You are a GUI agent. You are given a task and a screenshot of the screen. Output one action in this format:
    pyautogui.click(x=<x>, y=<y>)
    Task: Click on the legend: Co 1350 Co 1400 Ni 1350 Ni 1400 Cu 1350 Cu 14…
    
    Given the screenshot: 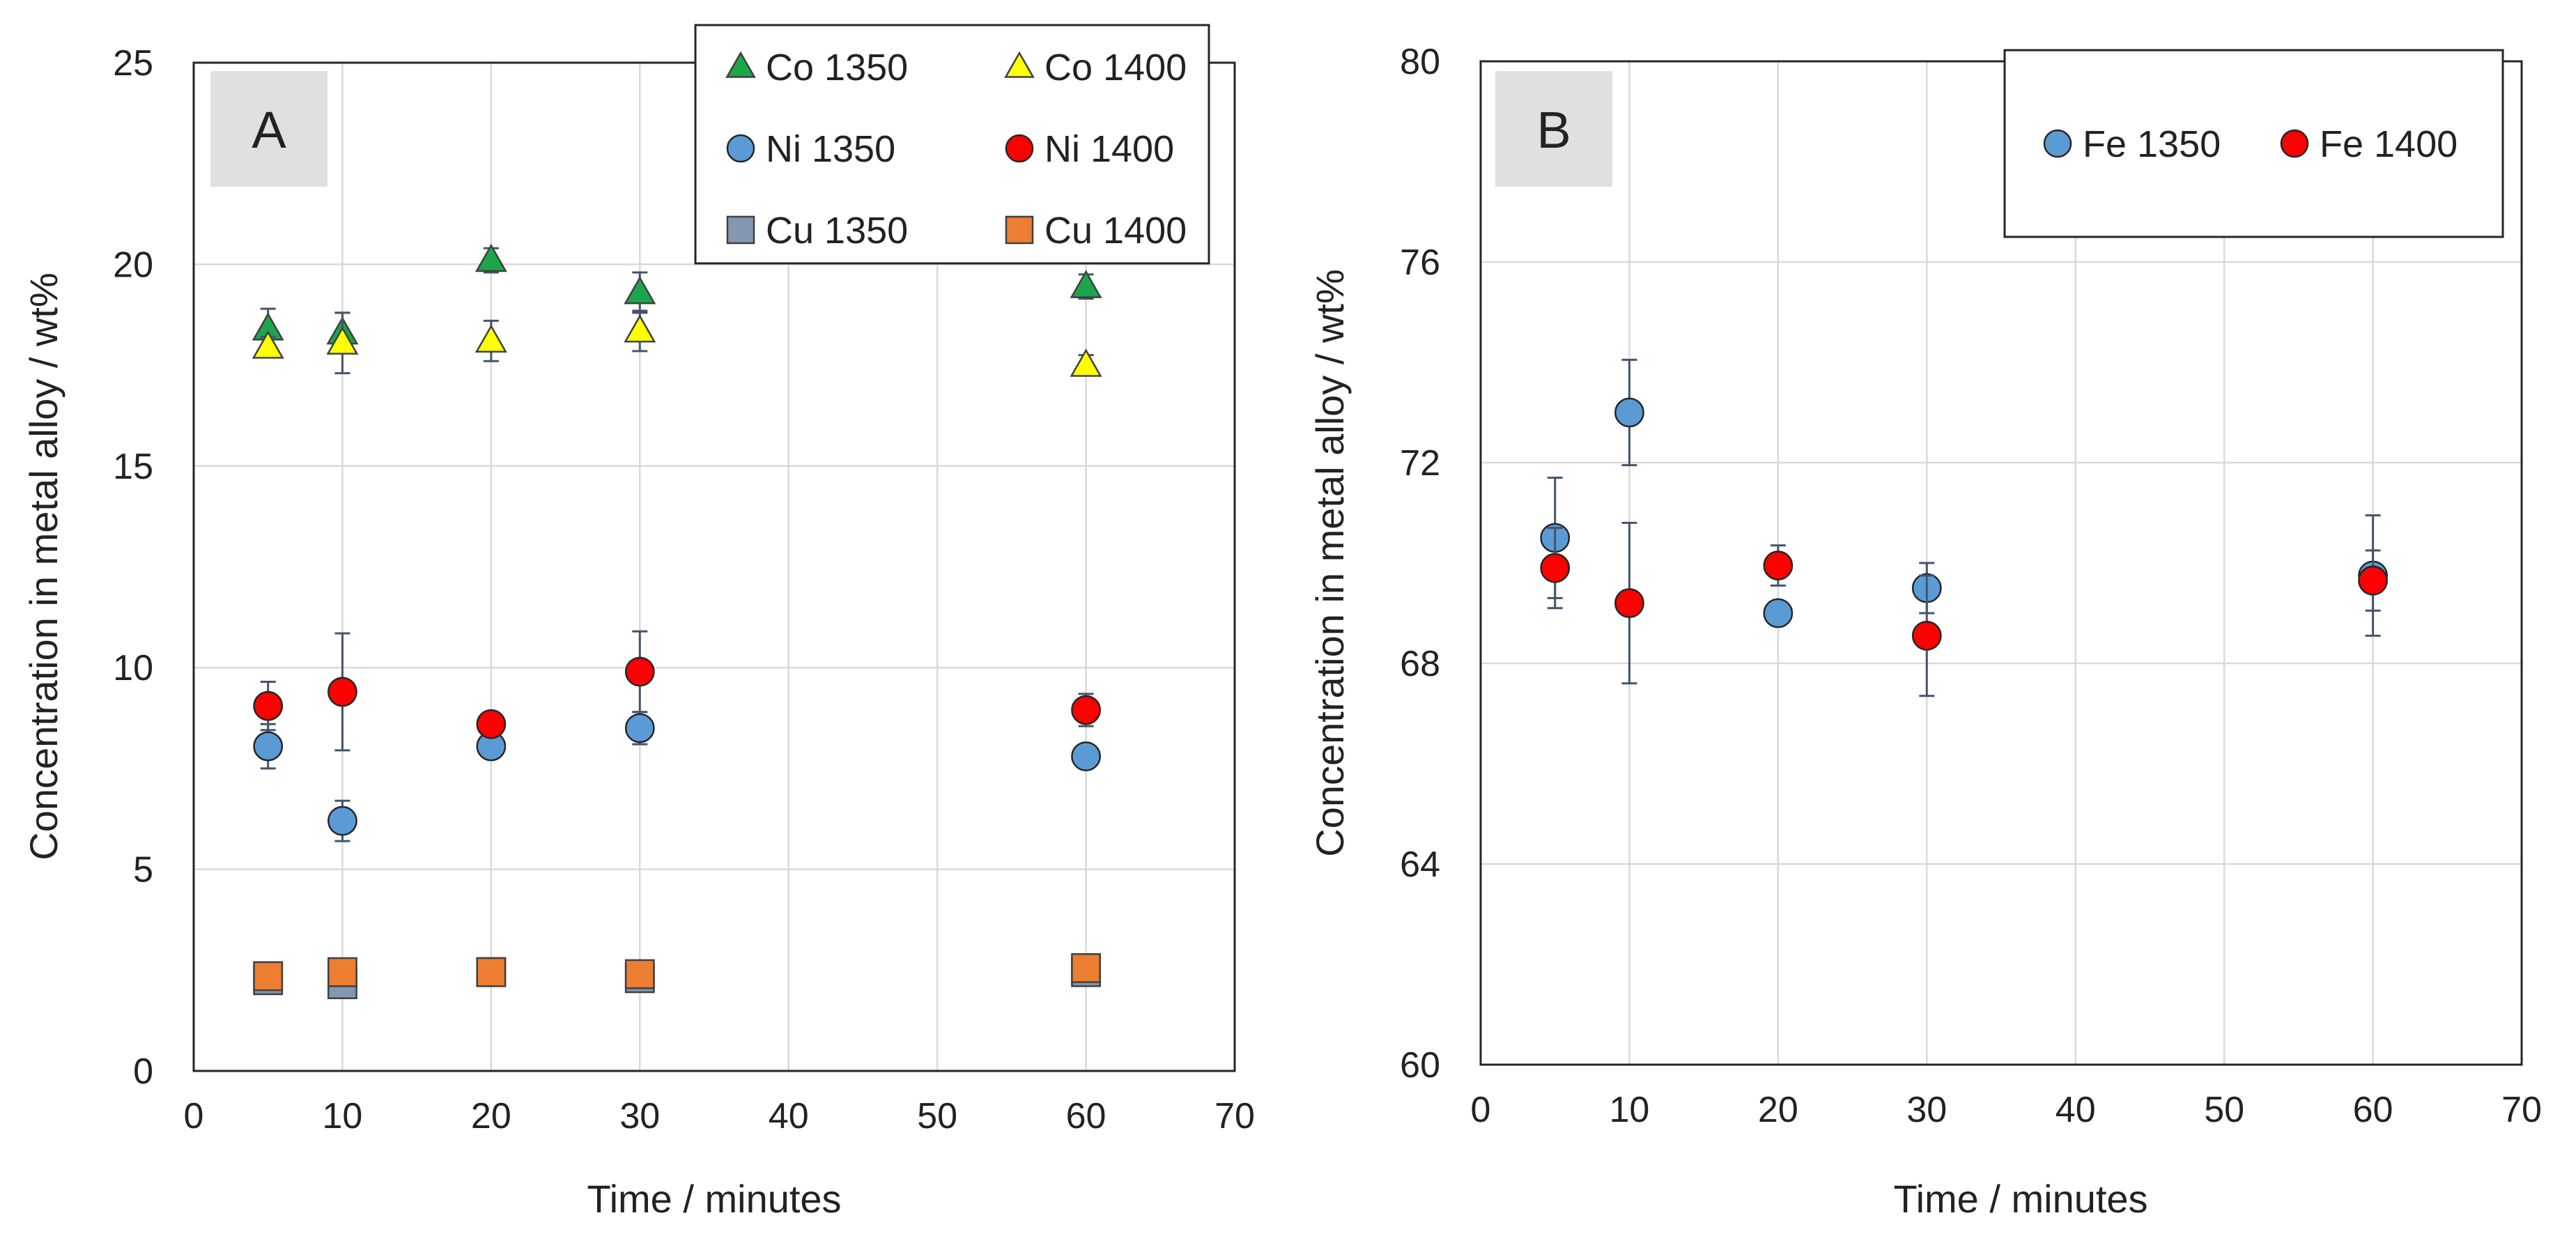 What is the action you would take?
    pyautogui.click(x=952, y=145)
    